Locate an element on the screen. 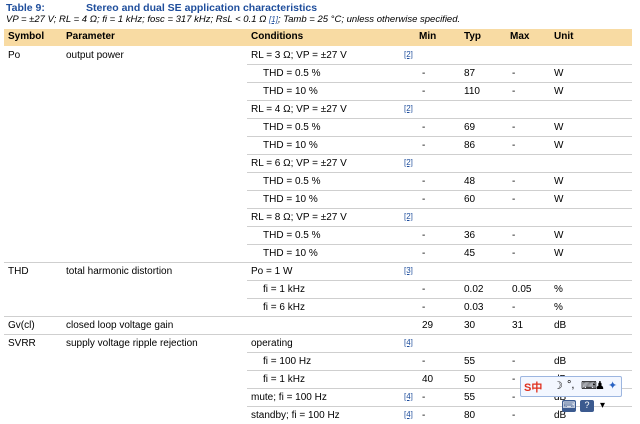 The height and width of the screenshot is (424, 640). user-icon: ♟ is located at coordinates (600, 386).